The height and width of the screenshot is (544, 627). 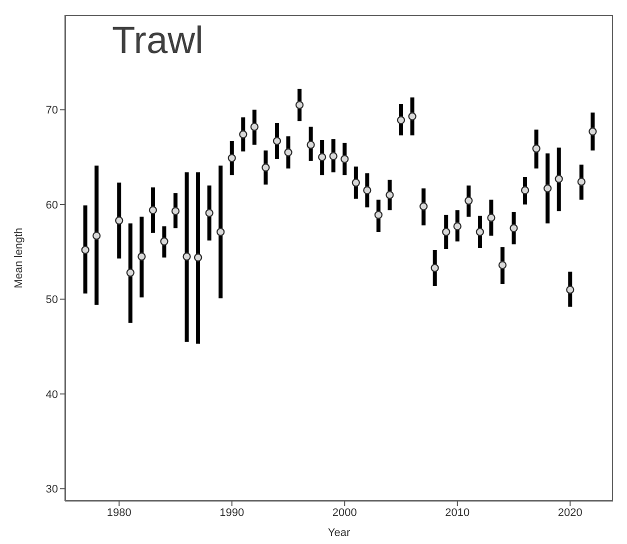 What do you see at coordinates (457, 512) in the screenshot?
I see `x-tick-label: 2010` at bounding box center [457, 512].